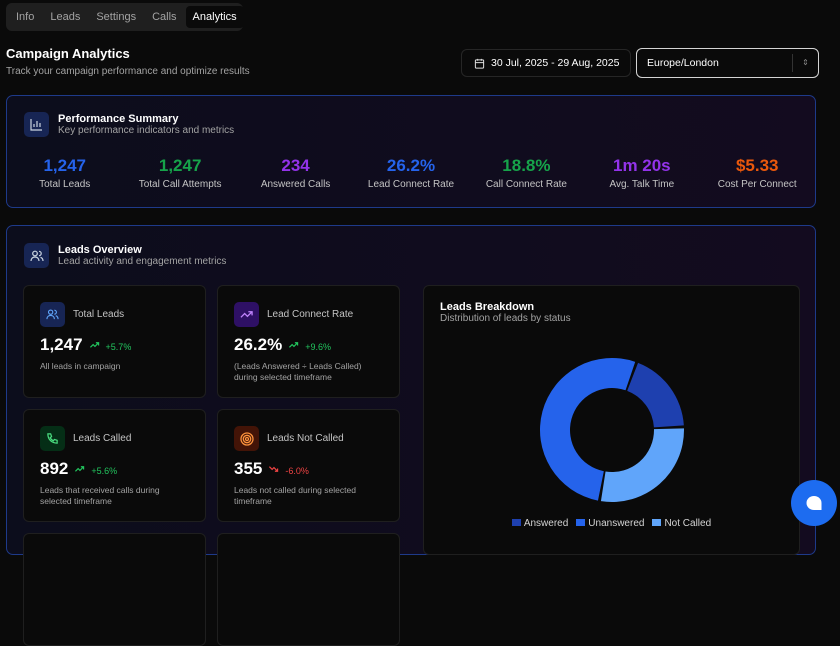 Image resolution: width=840 pixels, height=646 pixels. Describe the element at coordinates (526, 165) in the screenshot. I see `stat-value: 18.8%` at that location.